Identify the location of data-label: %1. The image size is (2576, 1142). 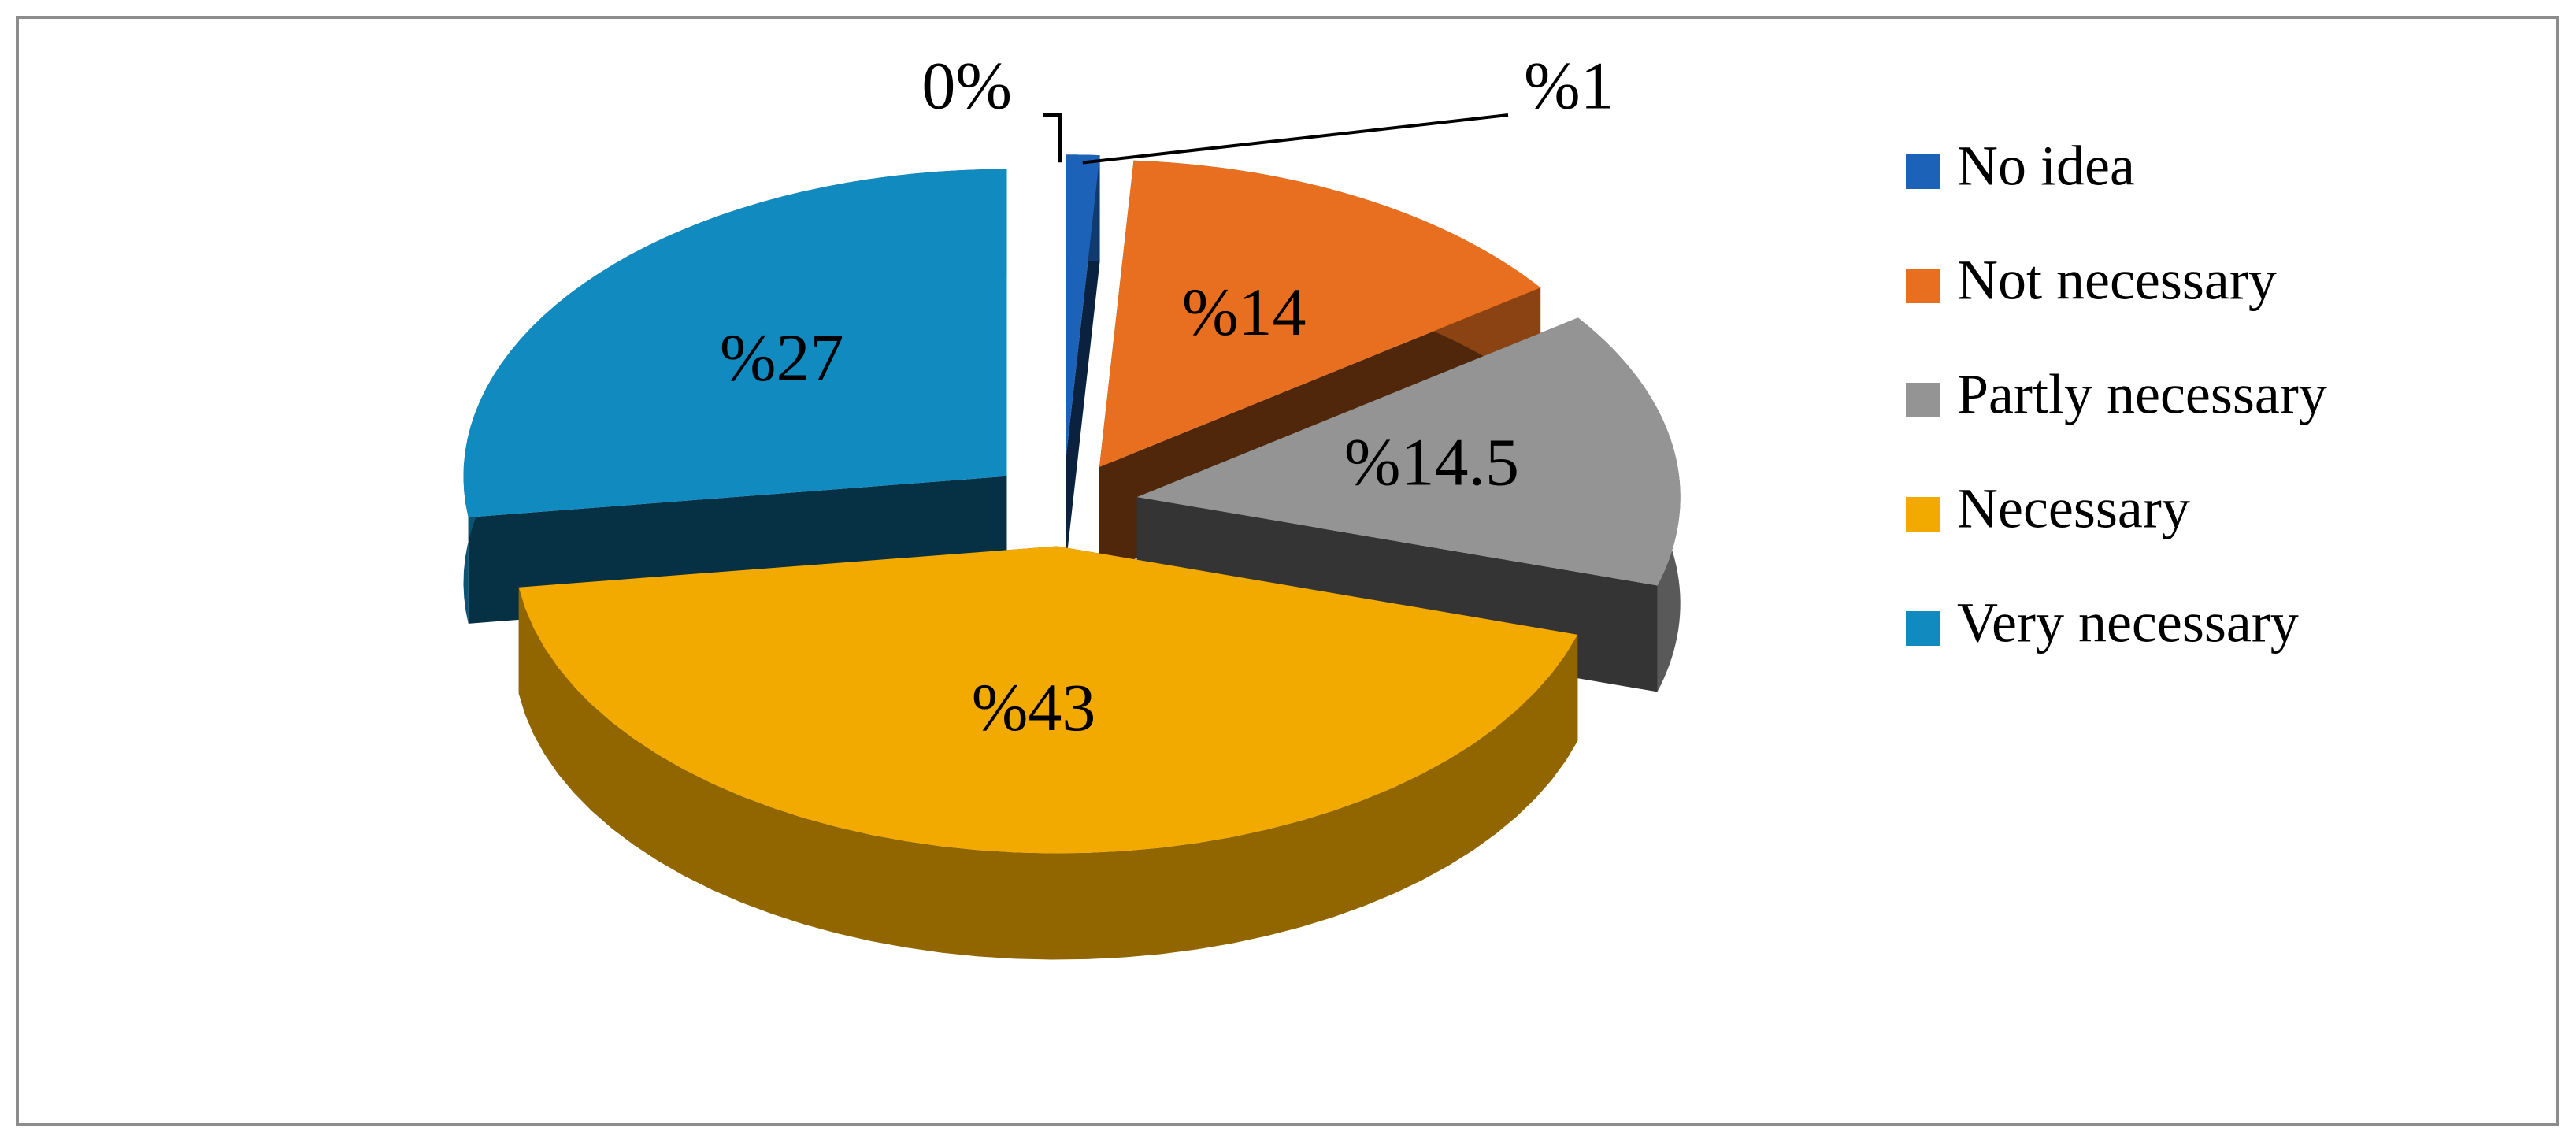
(1569, 86).